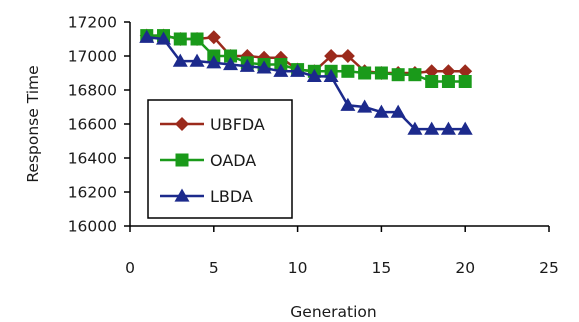  I want to click on series-ubfda, so click(306, 54).